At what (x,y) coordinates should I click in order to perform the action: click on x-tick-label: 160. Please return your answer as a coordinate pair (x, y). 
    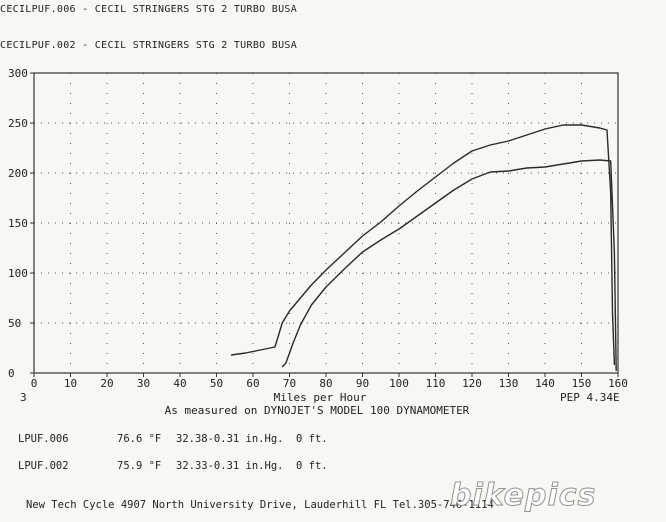
    Looking at the image, I should click on (618, 383).